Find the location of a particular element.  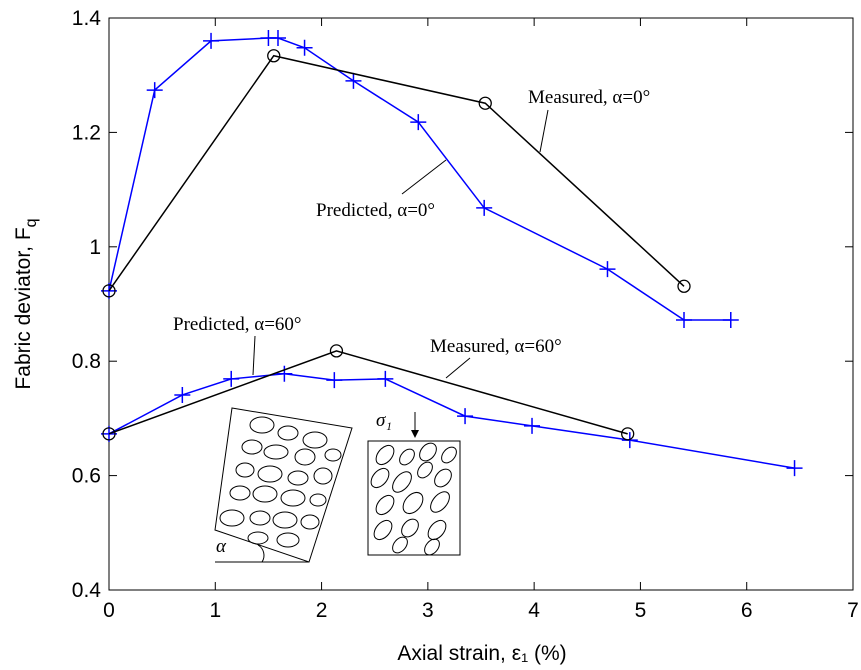

annotation: Predicted, α=60° is located at coordinates (237, 324).